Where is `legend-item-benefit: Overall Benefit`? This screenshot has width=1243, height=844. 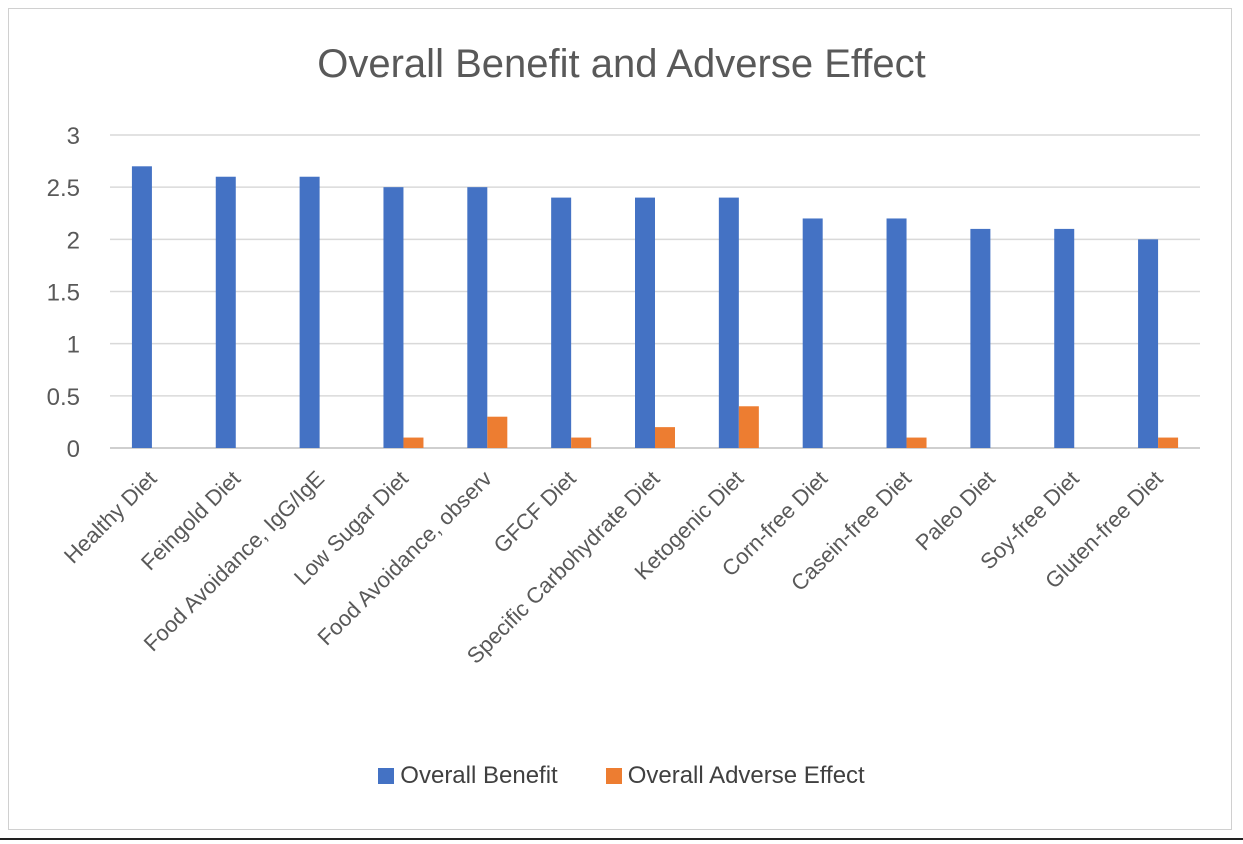
legend-item-benefit: Overall Benefit is located at coordinates (468, 776).